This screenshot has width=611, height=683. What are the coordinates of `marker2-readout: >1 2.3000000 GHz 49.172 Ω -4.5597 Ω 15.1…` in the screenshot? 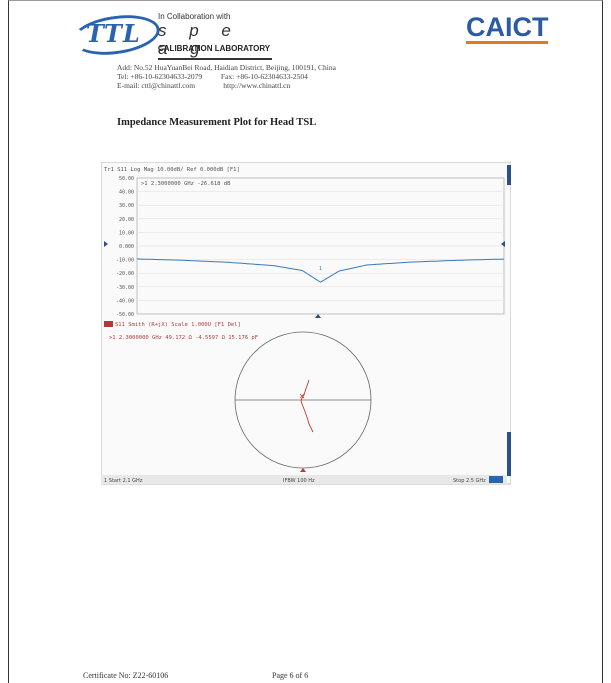 It's located at (183, 338).